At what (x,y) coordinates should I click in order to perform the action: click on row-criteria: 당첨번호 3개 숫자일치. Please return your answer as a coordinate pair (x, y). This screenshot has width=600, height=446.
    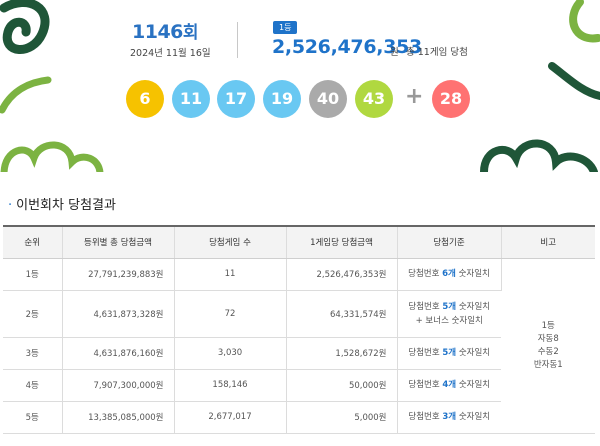
    Looking at the image, I should click on (449, 417).